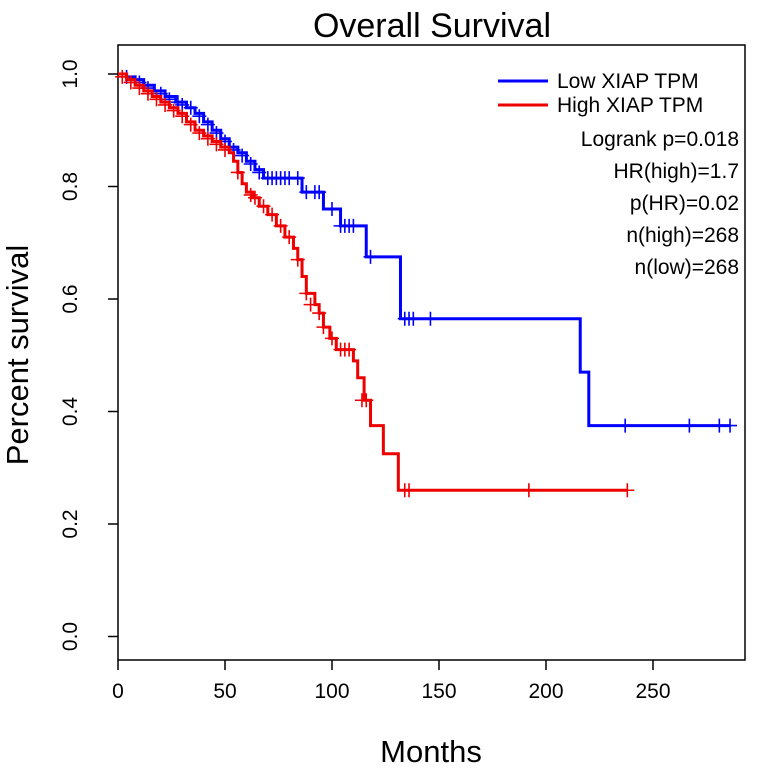  I want to click on y-tick-label: 0.0, so click(70, 636).